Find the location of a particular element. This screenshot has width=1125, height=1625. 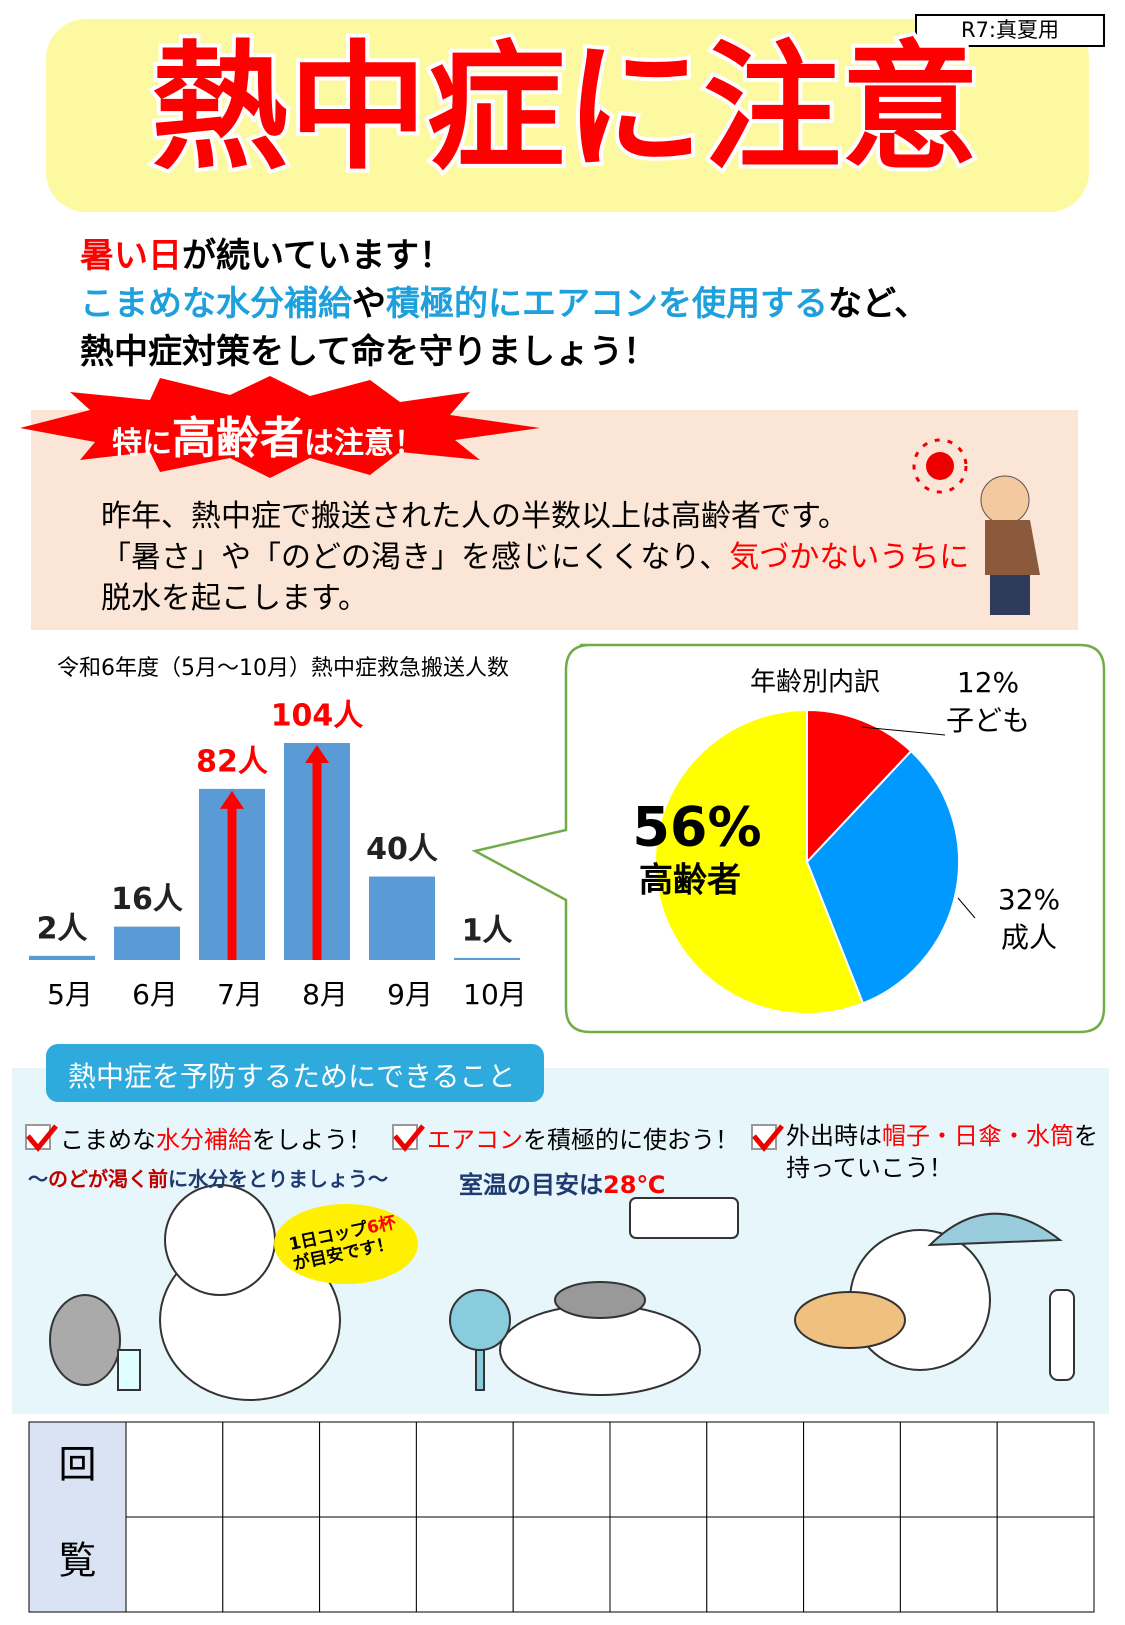

value-label: 1人 is located at coordinates (487, 930).